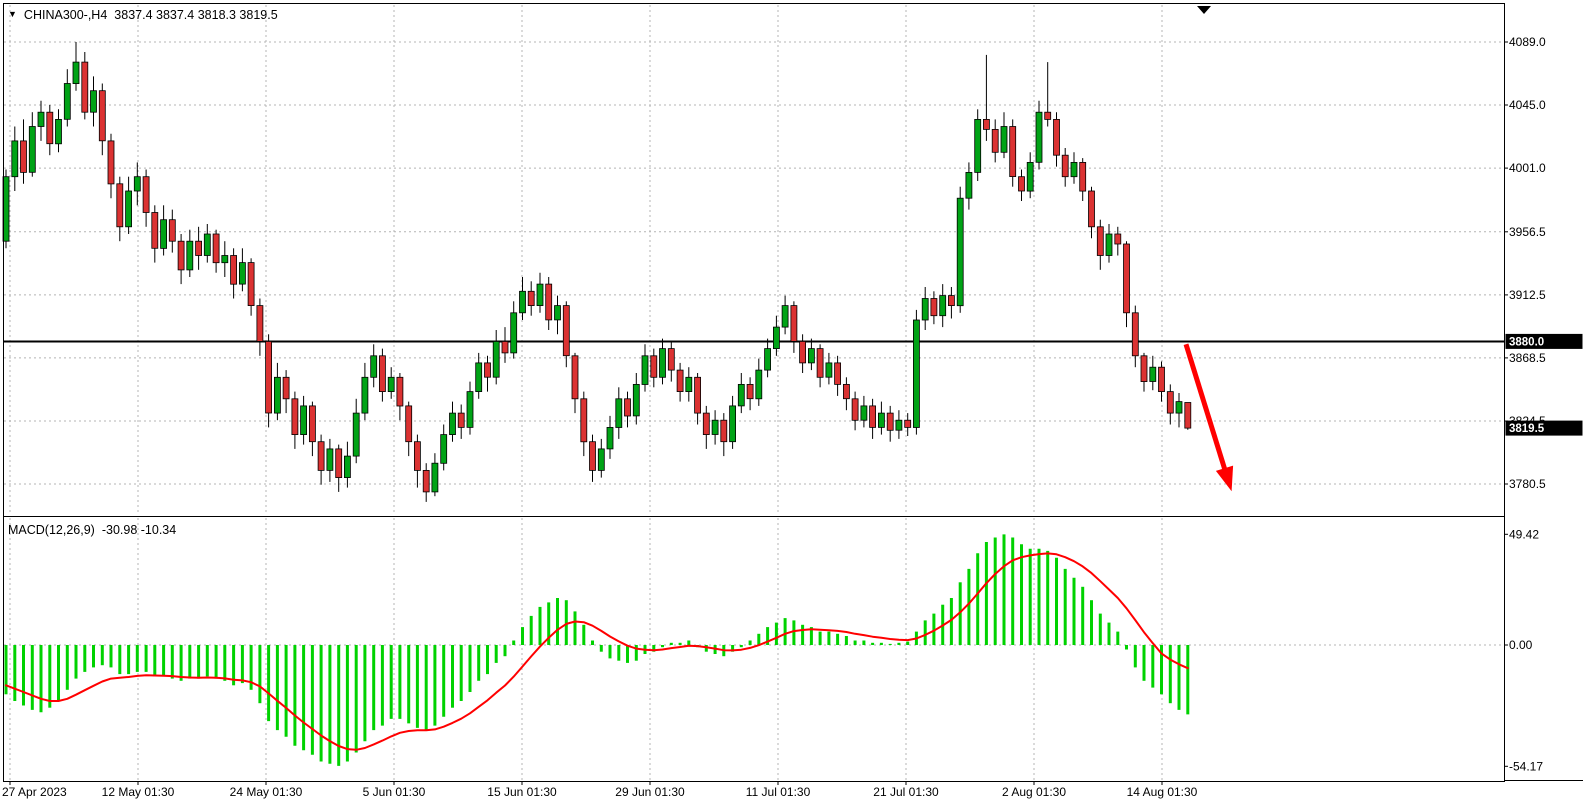 The height and width of the screenshot is (811, 1583). Describe the element at coordinates (138, 792) in the screenshot. I see `time-axis-label: 12 May 01:30` at that location.